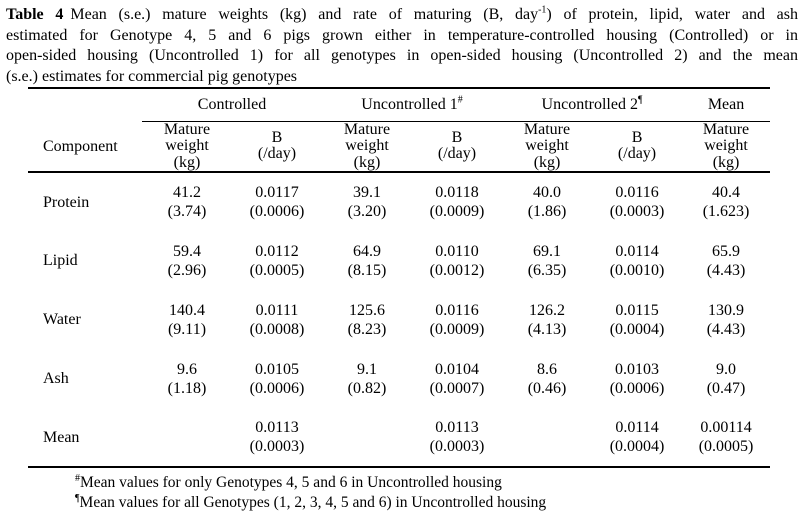 The width and height of the screenshot is (808, 513). Describe the element at coordinates (672, 14) in the screenshot. I see `caption-text-1b: ) of protein, lipid, water and ash` at that location.